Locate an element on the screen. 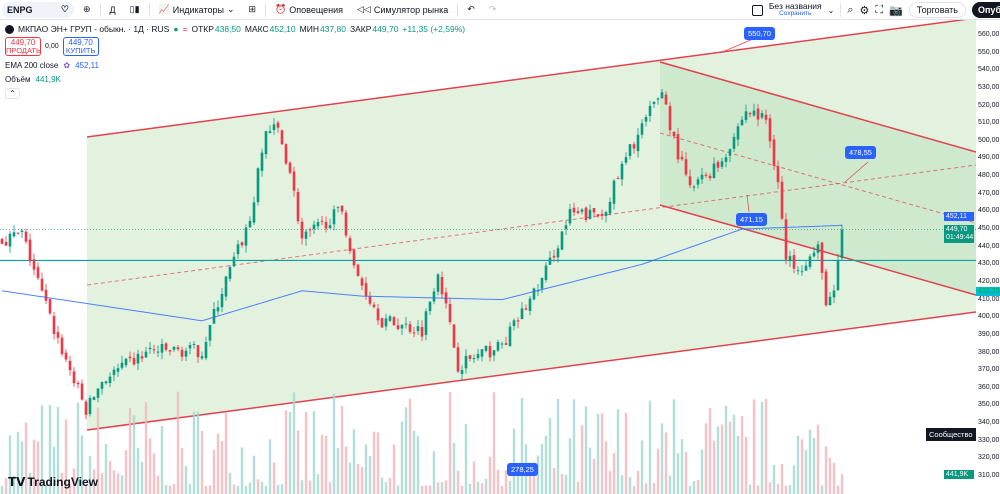 The height and width of the screenshot is (494, 1000). layout-name: Без названия is located at coordinates (795, 6).